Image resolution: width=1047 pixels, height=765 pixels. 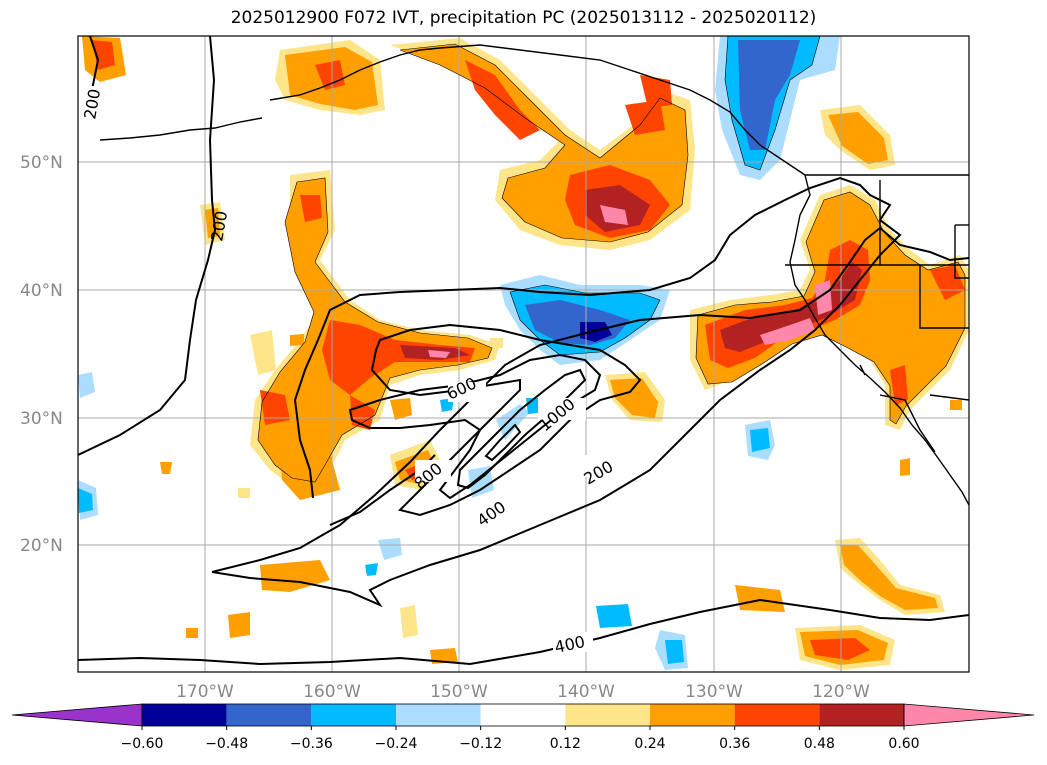 What do you see at coordinates (903, 744) in the screenshot?
I see `colorbar-tick-label: 0.60` at bounding box center [903, 744].